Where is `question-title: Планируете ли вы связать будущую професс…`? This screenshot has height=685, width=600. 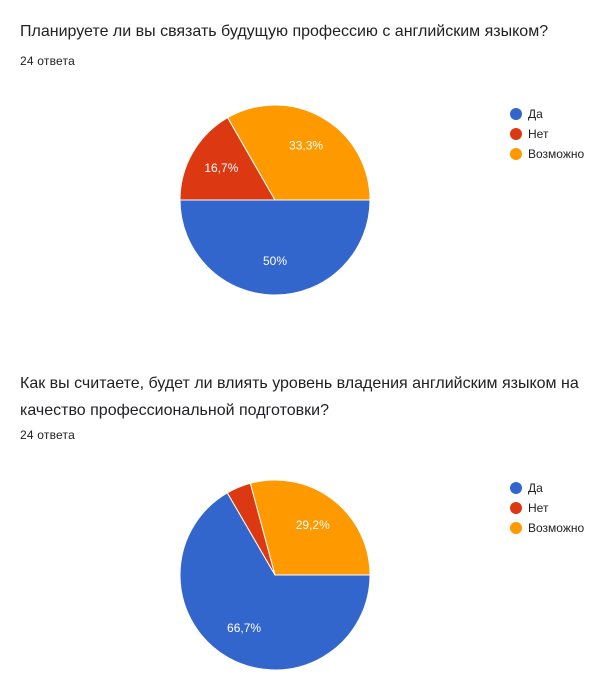 question-title: Планируете ли вы связать будущую професс… is located at coordinates (284, 31).